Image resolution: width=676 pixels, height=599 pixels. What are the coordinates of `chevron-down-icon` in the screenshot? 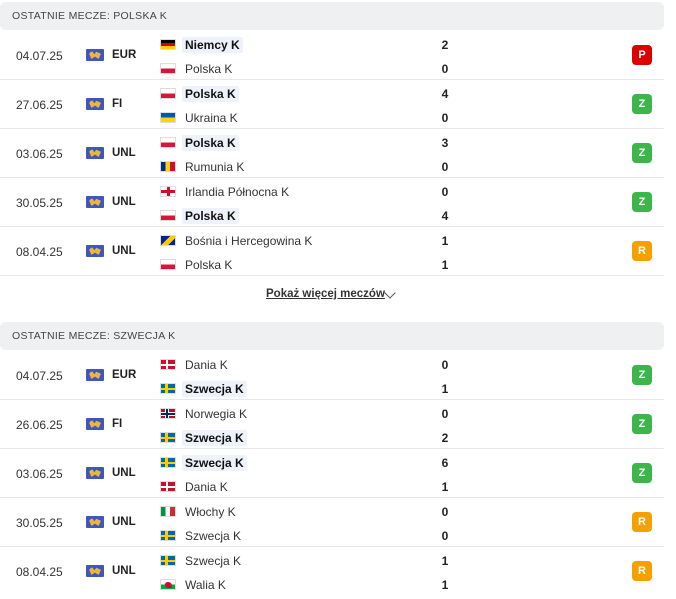 It's located at (390, 293).